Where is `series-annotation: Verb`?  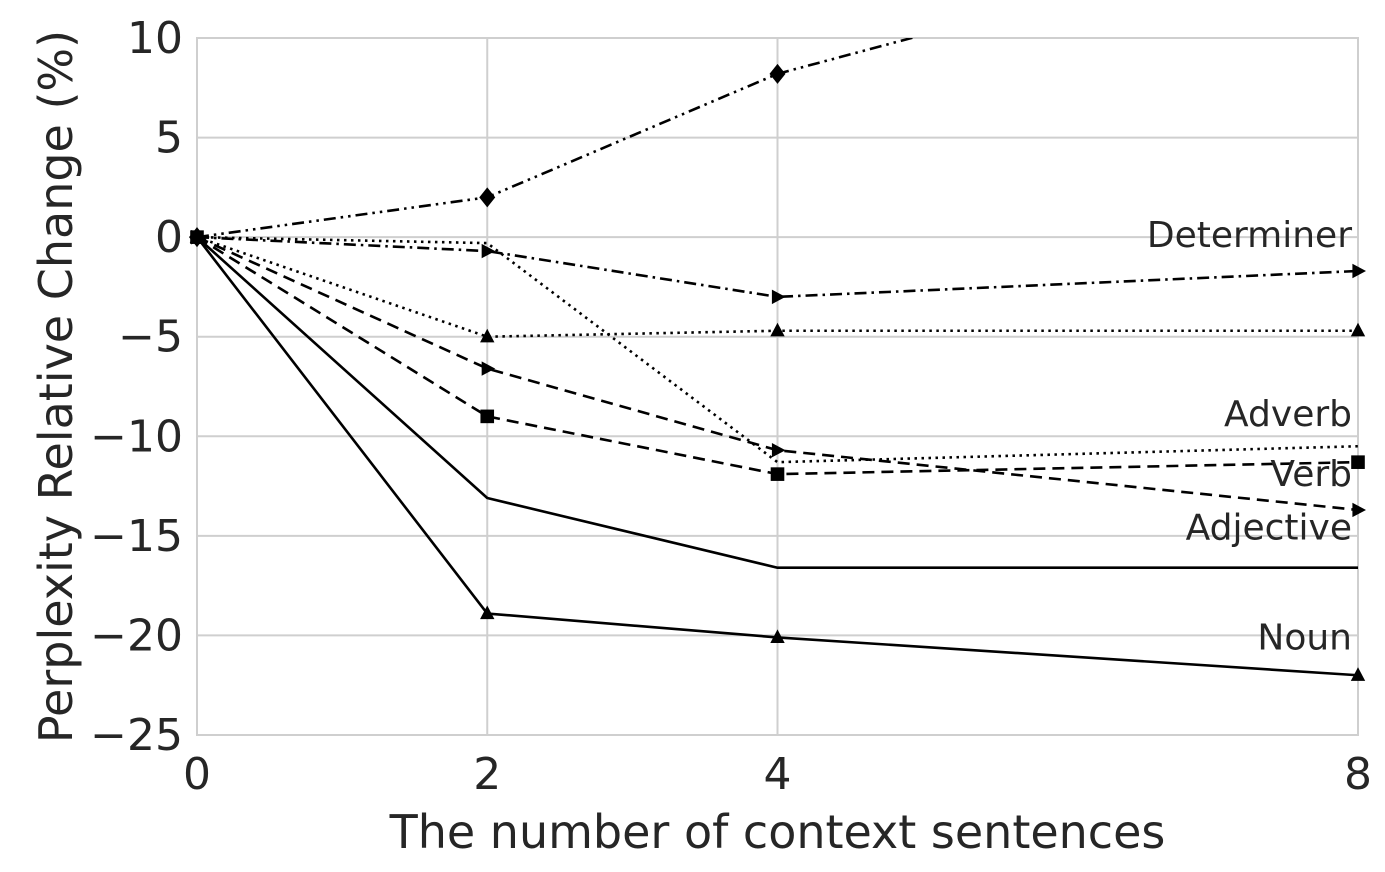
series-annotation: Verb is located at coordinates (1311, 474).